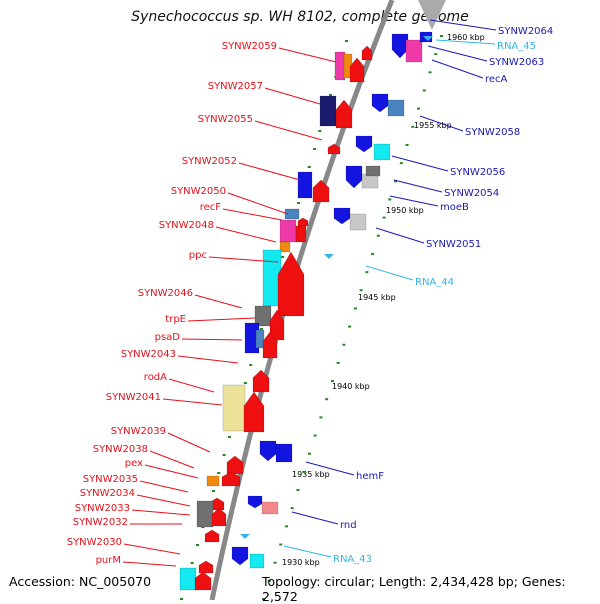  Describe the element at coordinates (168, 337) in the screenshot. I see `gene-label: psaD` at that location.